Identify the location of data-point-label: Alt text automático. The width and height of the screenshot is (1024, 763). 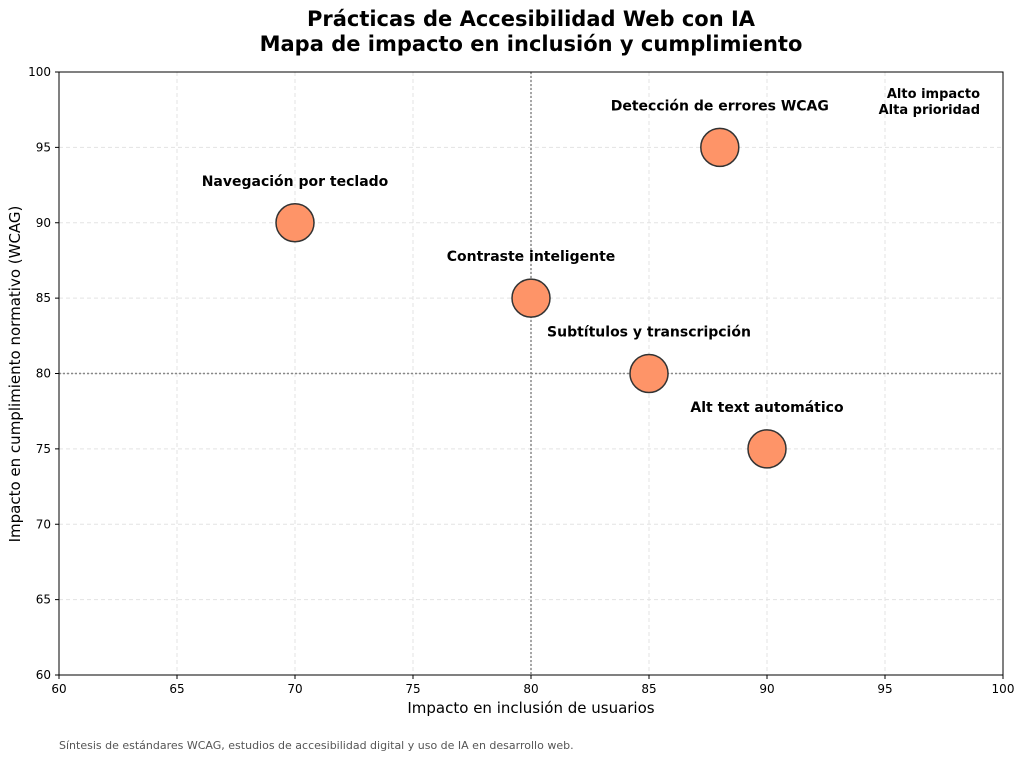
(767, 408).